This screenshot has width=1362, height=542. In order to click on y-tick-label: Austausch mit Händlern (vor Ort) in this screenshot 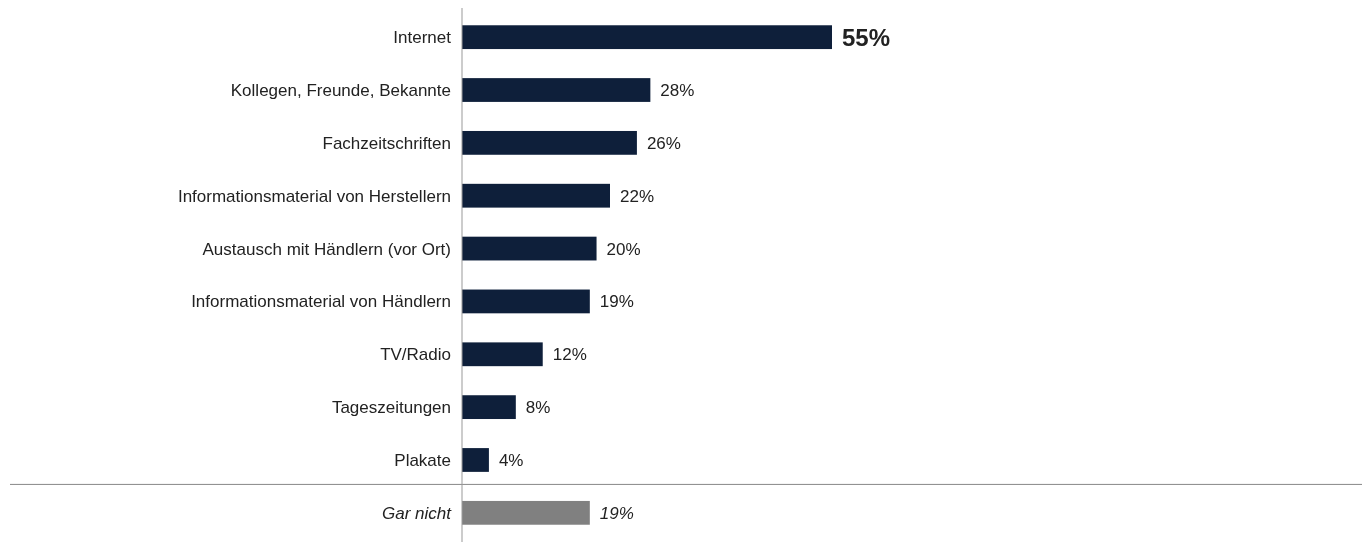, I will do `click(326, 249)`.